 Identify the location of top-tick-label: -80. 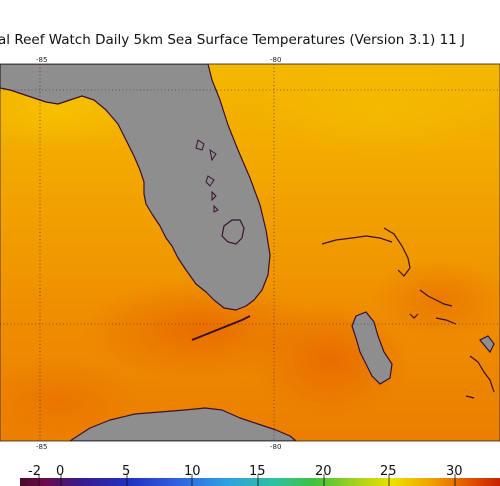
(275, 60).